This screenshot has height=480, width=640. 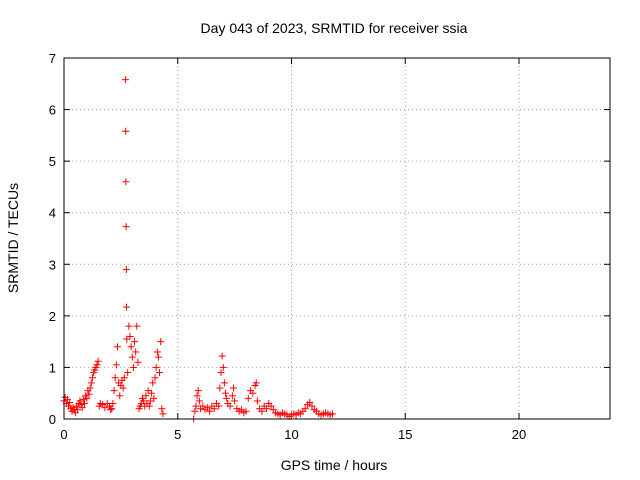 What do you see at coordinates (13, 238) in the screenshot?
I see `y-axis-label: SRMTID / TECUs` at bounding box center [13, 238].